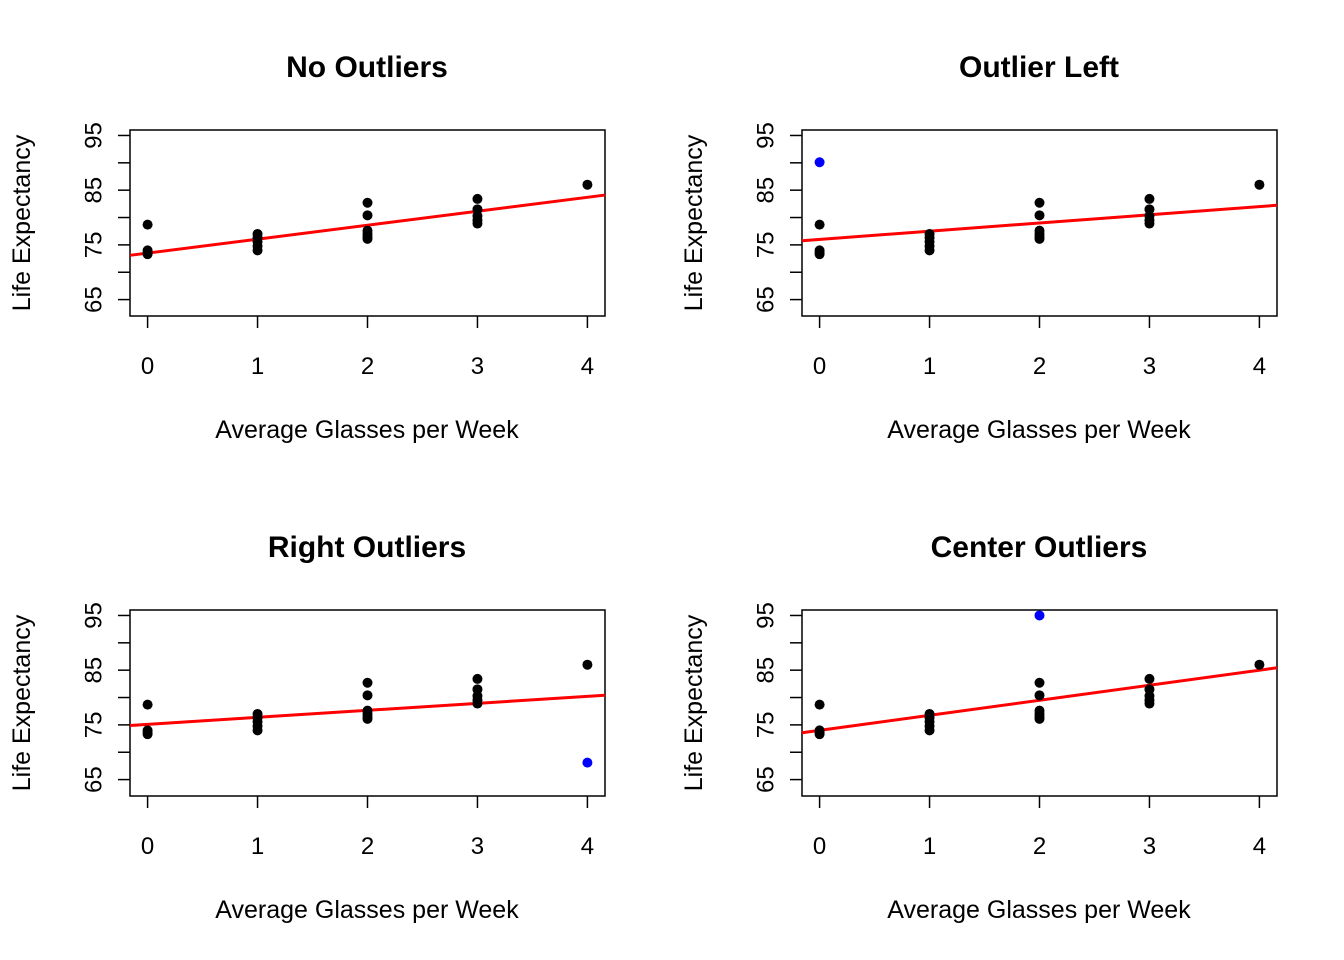  Describe the element at coordinates (367, 67) in the screenshot. I see `panel-title: No Outliers` at that location.